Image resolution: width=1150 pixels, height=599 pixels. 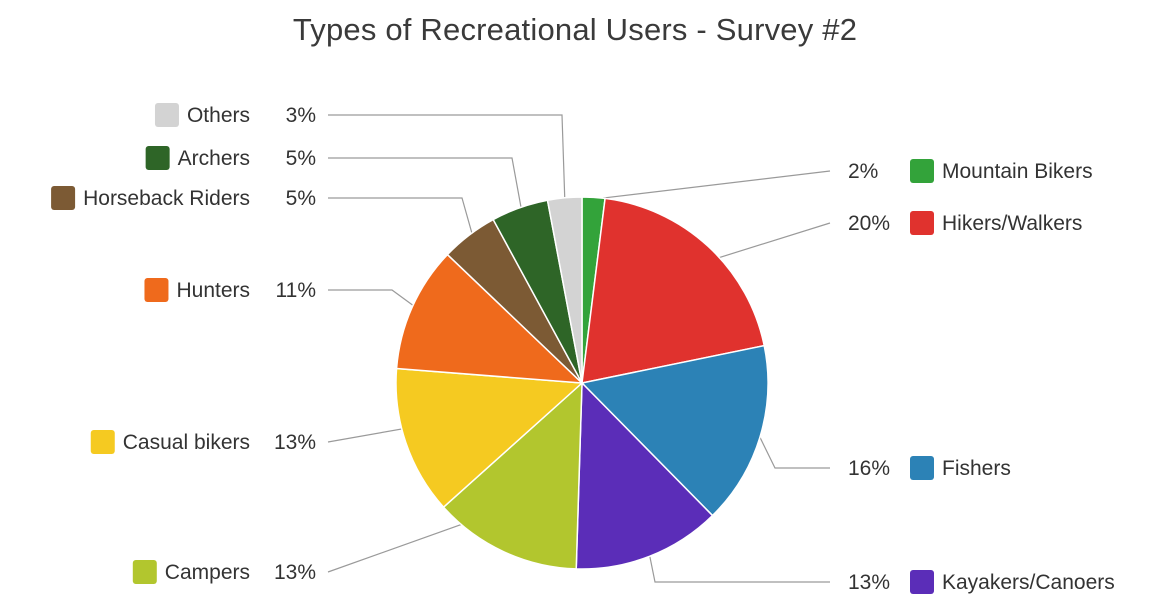 What do you see at coordinates (1017, 171) in the screenshot?
I see `slice-name-label: Mountain Bikers` at bounding box center [1017, 171].